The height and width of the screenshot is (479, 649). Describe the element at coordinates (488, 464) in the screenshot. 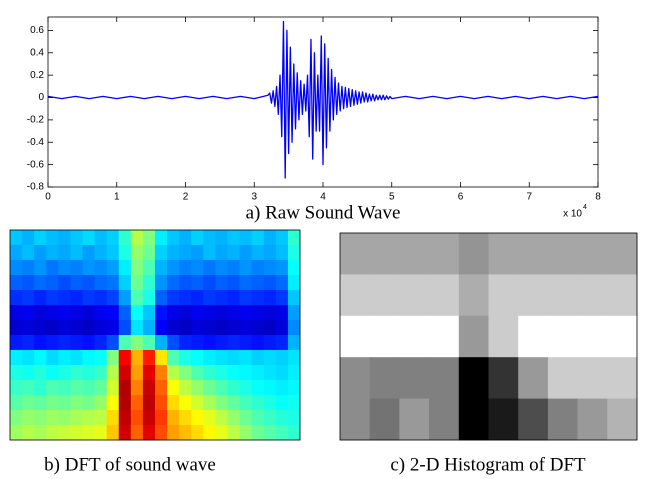

I see `caption-c: c) 2-D Histogram of DFT` at that location.